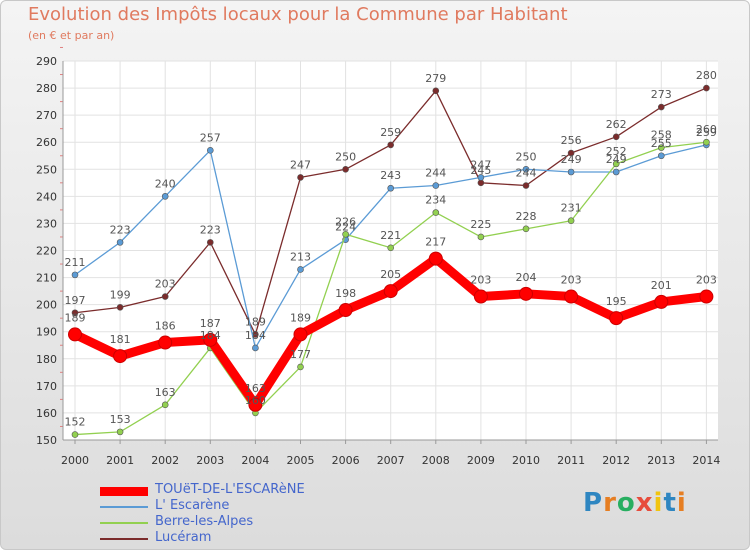 This screenshot has width=750, height=550. Describe the element at coordinates (706, 132) in the screenshot. I see `data-label: 259` at that location.